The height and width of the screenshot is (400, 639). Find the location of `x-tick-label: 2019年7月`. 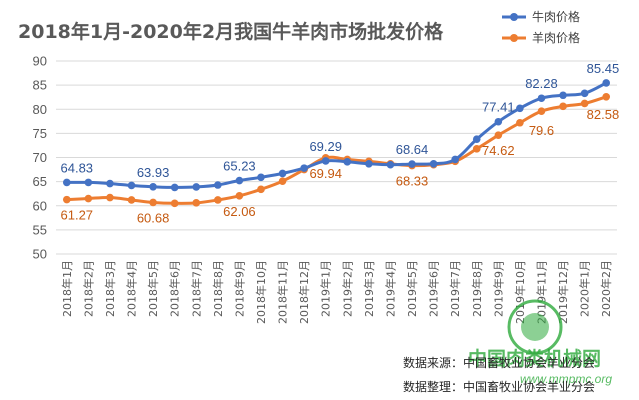

x-tick-label: 2019年7月 is located at coordinates (455, 288).